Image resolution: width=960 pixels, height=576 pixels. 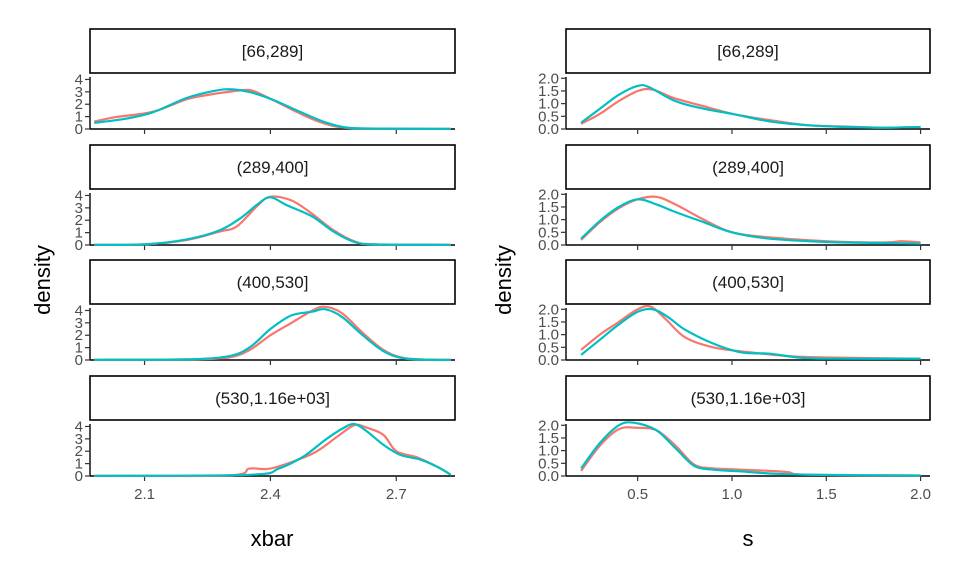 What do you see at coordinates (920, 494) in the screenshot?
I see `x-tick-label: 2.0` at bounding box center [920, 494].